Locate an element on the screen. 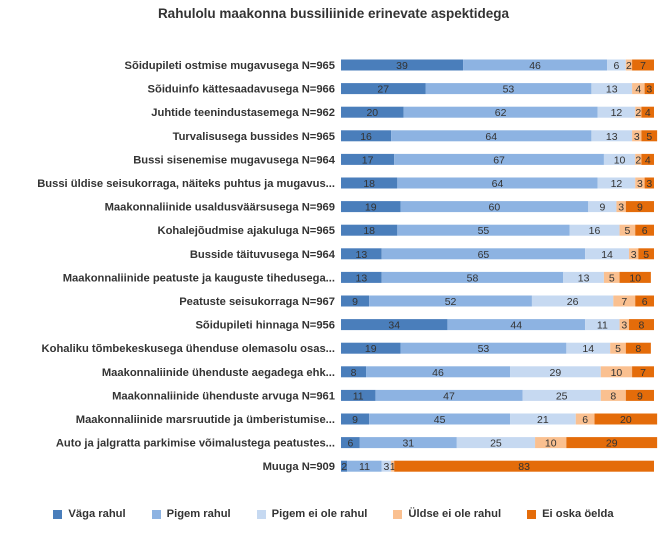 Image resolution: width=667 pixels, height=541 pixels. category-label: Peatuste seisukorraga N=967 is located at coordinates (257, 302).